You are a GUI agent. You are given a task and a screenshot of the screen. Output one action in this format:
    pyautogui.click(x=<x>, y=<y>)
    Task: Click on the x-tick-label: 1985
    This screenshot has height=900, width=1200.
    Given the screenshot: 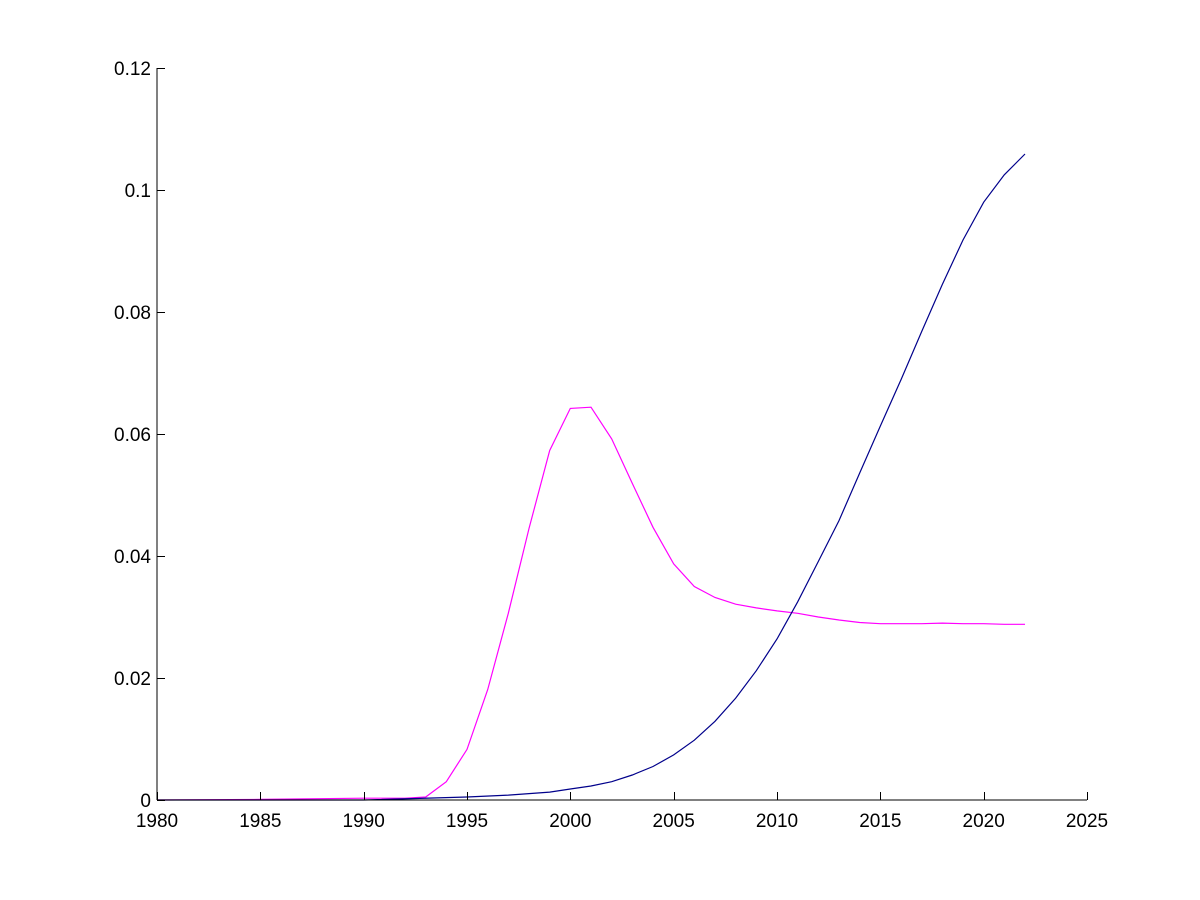 What is the action you would take?
    pyautogui.click(x=260, y=821)
    